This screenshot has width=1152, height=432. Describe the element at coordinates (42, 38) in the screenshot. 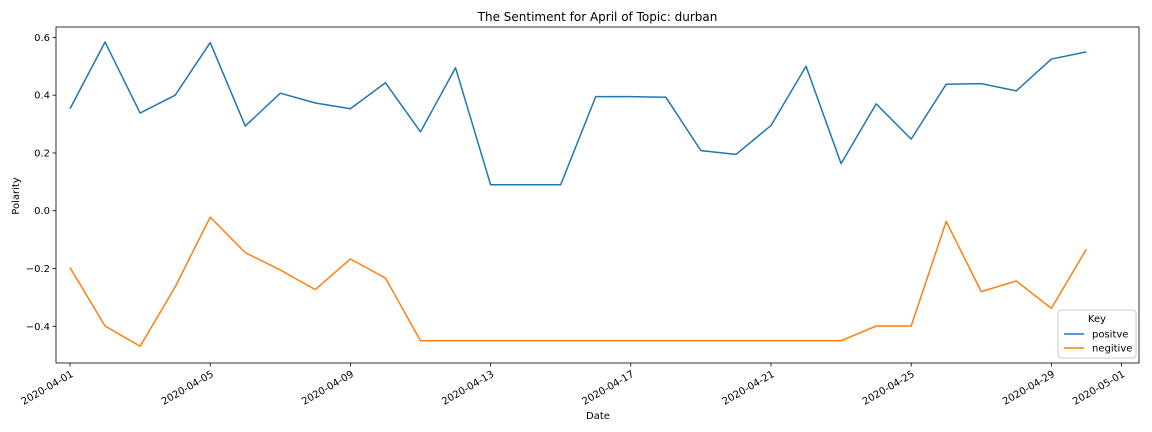

I see `y-tick-label: 0.6` at that location.